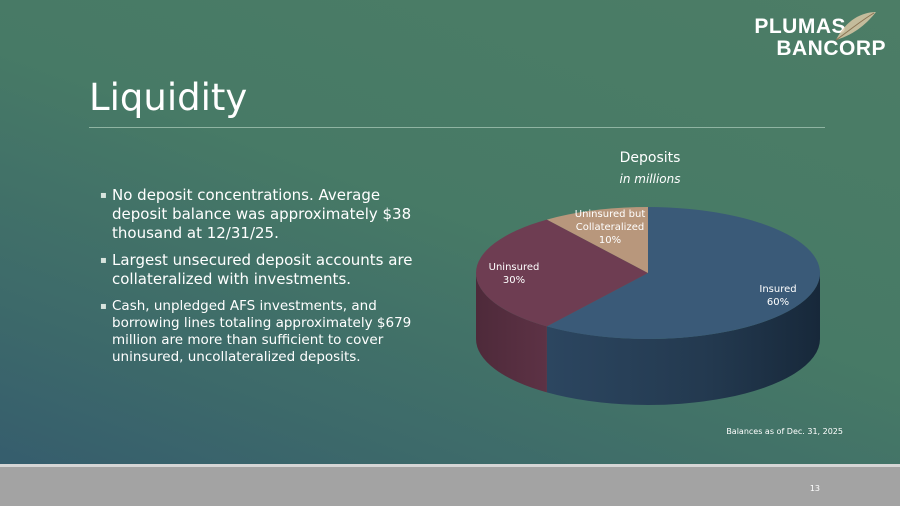 Image resolution: width=900 pixels, height=506 pixels. Describe the element at coordinates (514, 280) in the screenshot. I see `pie-slice-label: 30%` at that location.